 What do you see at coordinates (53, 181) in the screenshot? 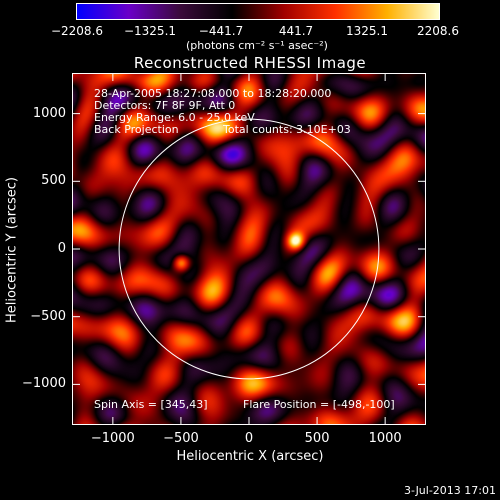
I see `y-tick-label: 500` at bounding box center [53, 181].